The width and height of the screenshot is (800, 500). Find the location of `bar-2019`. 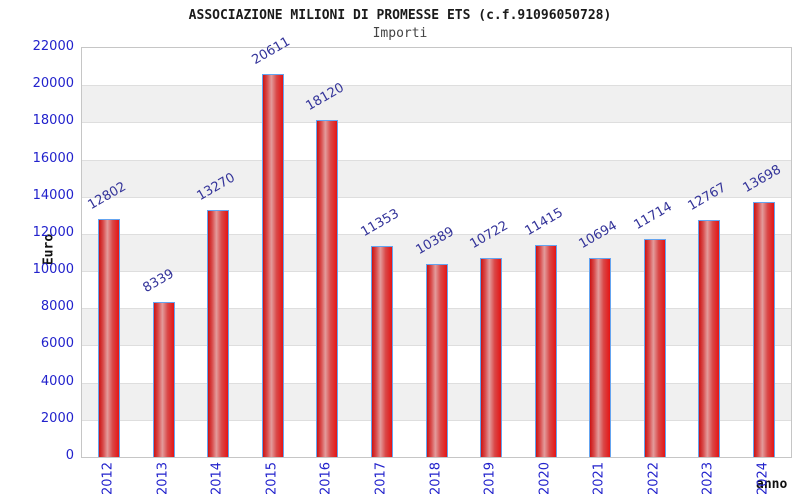

bar-2019 is located at coordinates (491, 357).